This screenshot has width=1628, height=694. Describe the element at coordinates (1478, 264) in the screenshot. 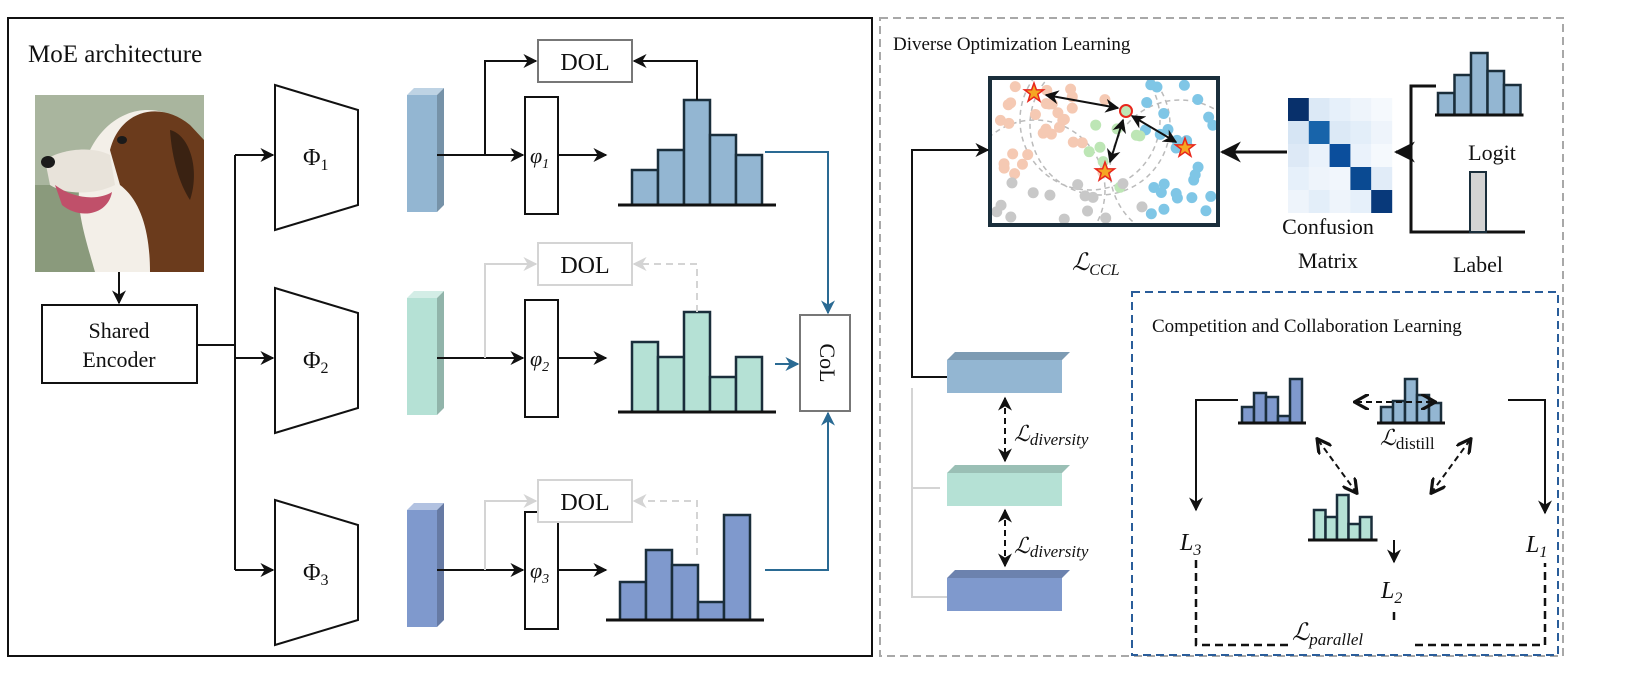

I see `label-label: Label` at that location.